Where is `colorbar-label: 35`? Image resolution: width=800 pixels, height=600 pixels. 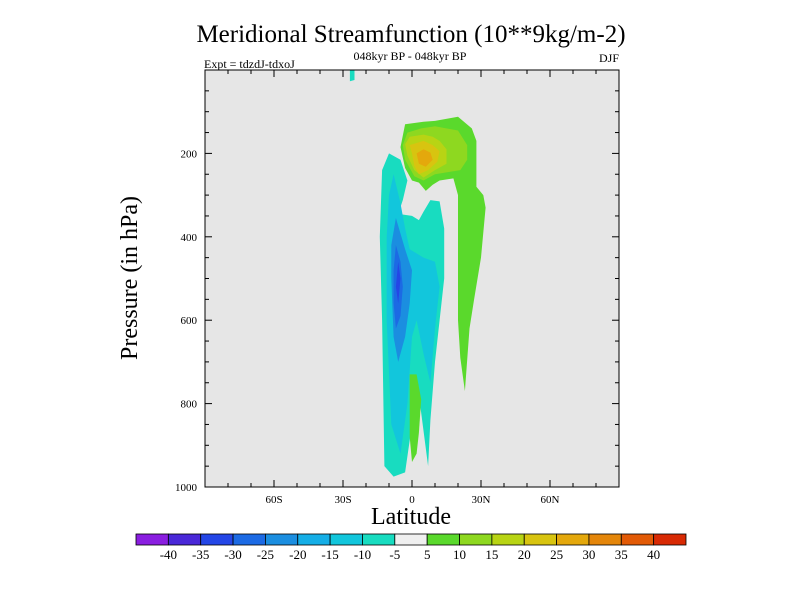 colorbar-label: 35 is located at coordinates (621, 554).